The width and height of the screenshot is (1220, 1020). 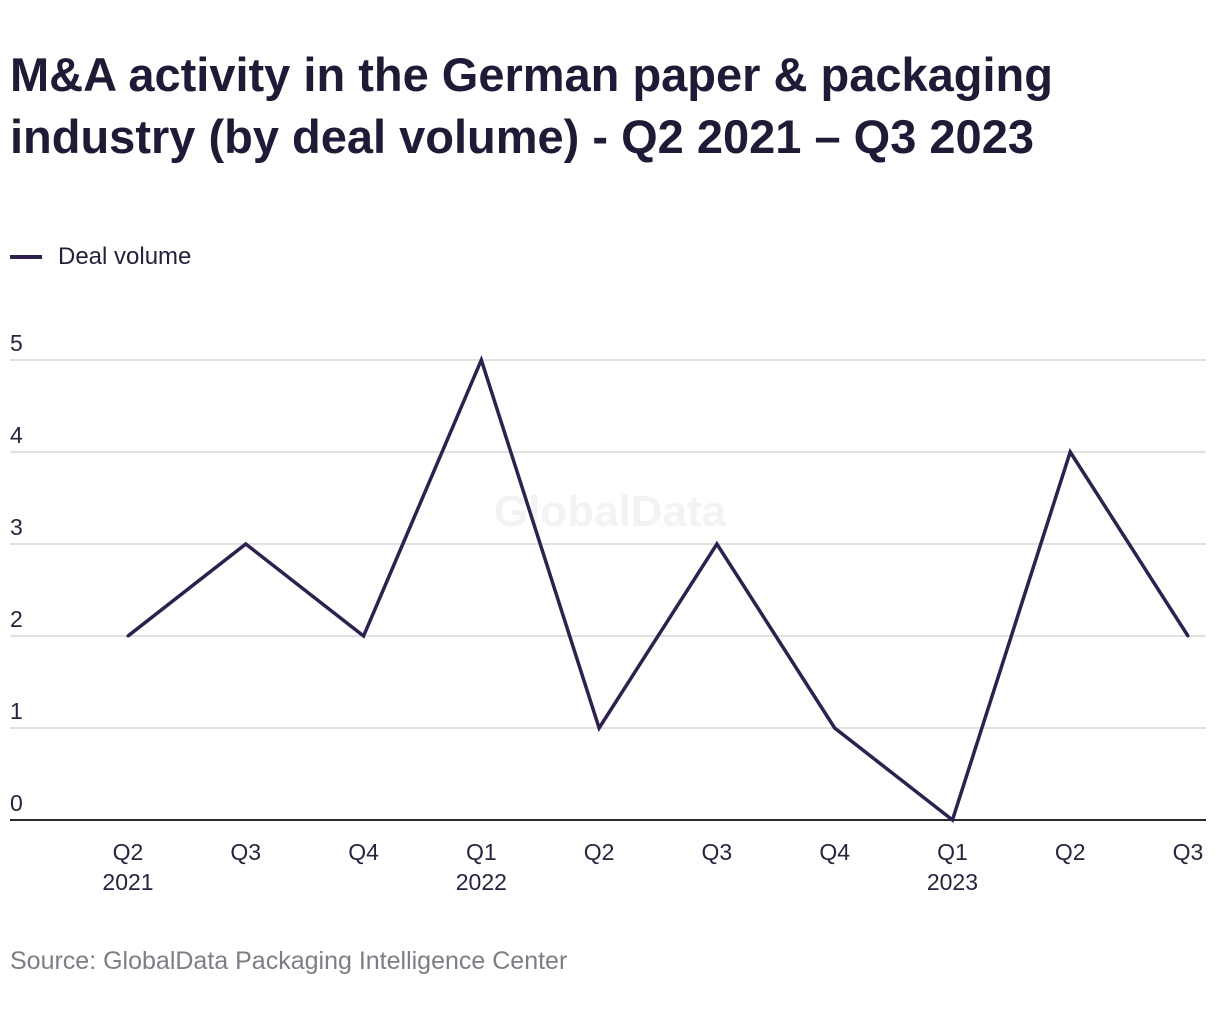 I want to click on y-tick-label: 2, so click(x=16, y=619).